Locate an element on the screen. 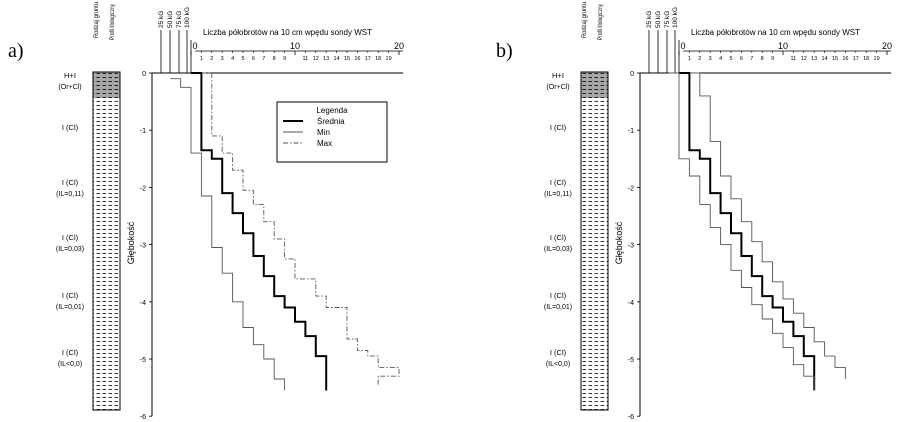 The image size is (900, 422). legend-title: Legenda is located at coordinates (332, 110).